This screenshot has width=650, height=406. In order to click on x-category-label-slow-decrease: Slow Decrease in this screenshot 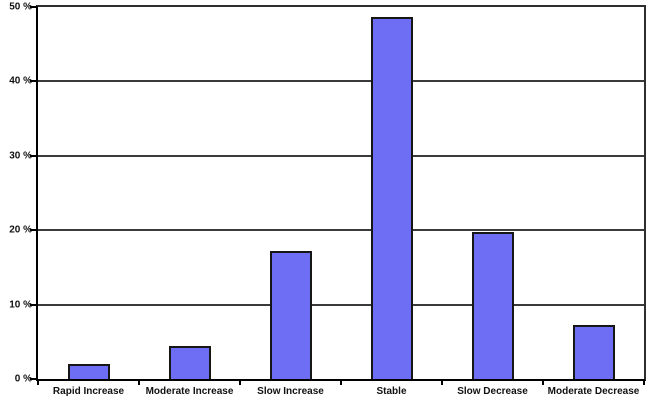, I will do `click(492, 391)`.